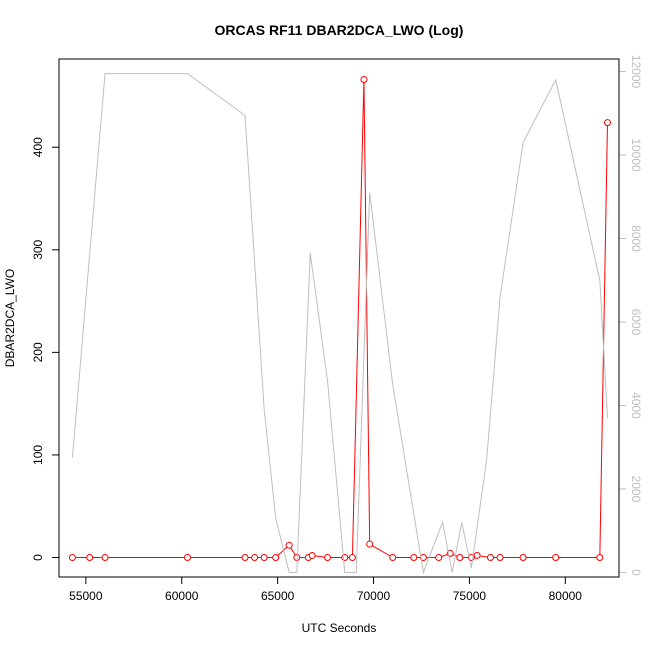  Describe the element at coordinates (636, 238) in the screenshot. I see `y2-tick-label: 8000` at that location.